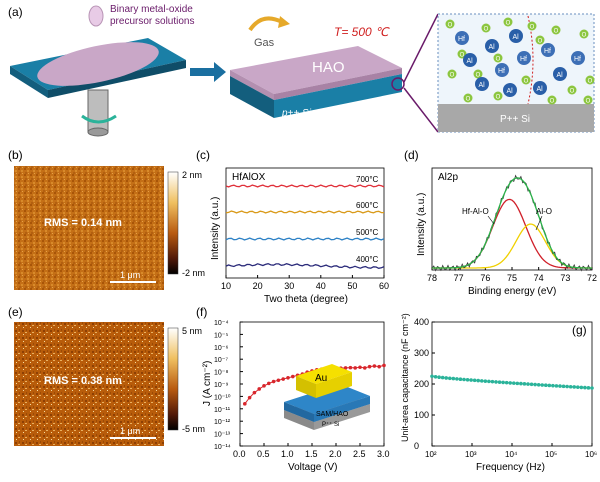 The width and height of the screenshot is (600, 482). What do you see at coordinates (367, 205) in the screenshot?
I see `series-label: 600°C` at bounding box center [367, 205].